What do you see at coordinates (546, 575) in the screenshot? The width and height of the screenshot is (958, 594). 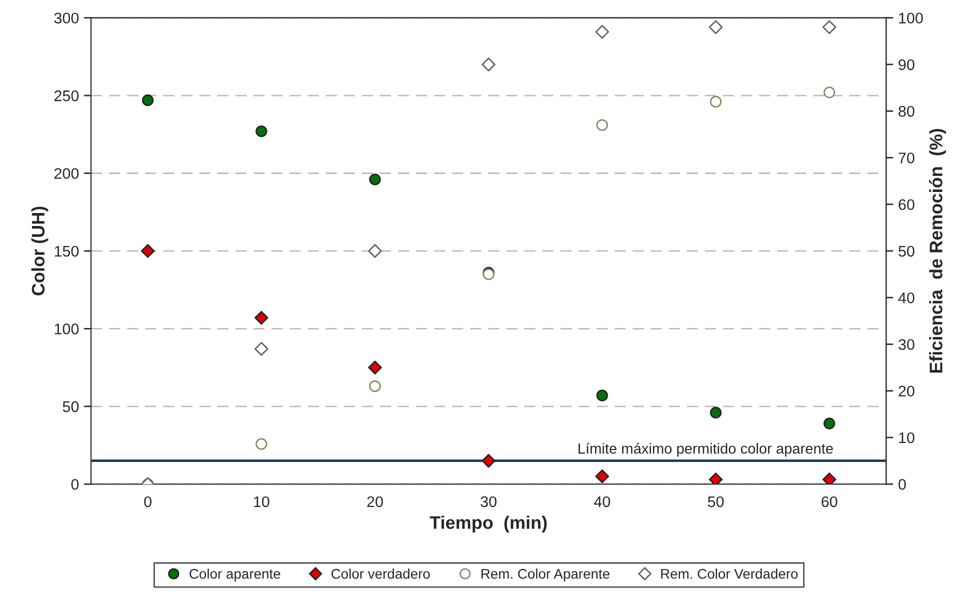 I see `legend-label: Rem. Color Aparente` at bounding box center [546, 575].